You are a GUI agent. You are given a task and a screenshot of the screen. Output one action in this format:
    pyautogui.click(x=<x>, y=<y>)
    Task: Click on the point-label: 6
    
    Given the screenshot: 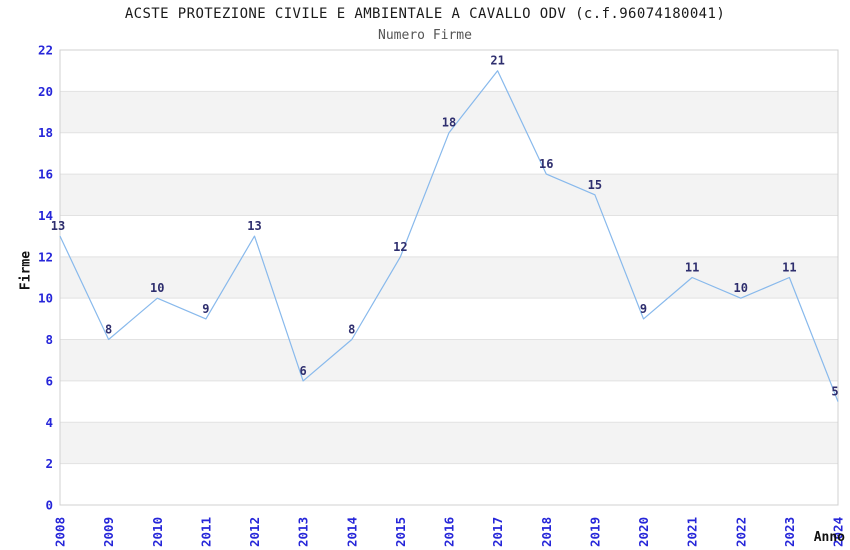 What is the action you would take?
    pyautogui.click(x=303, y=371)
    